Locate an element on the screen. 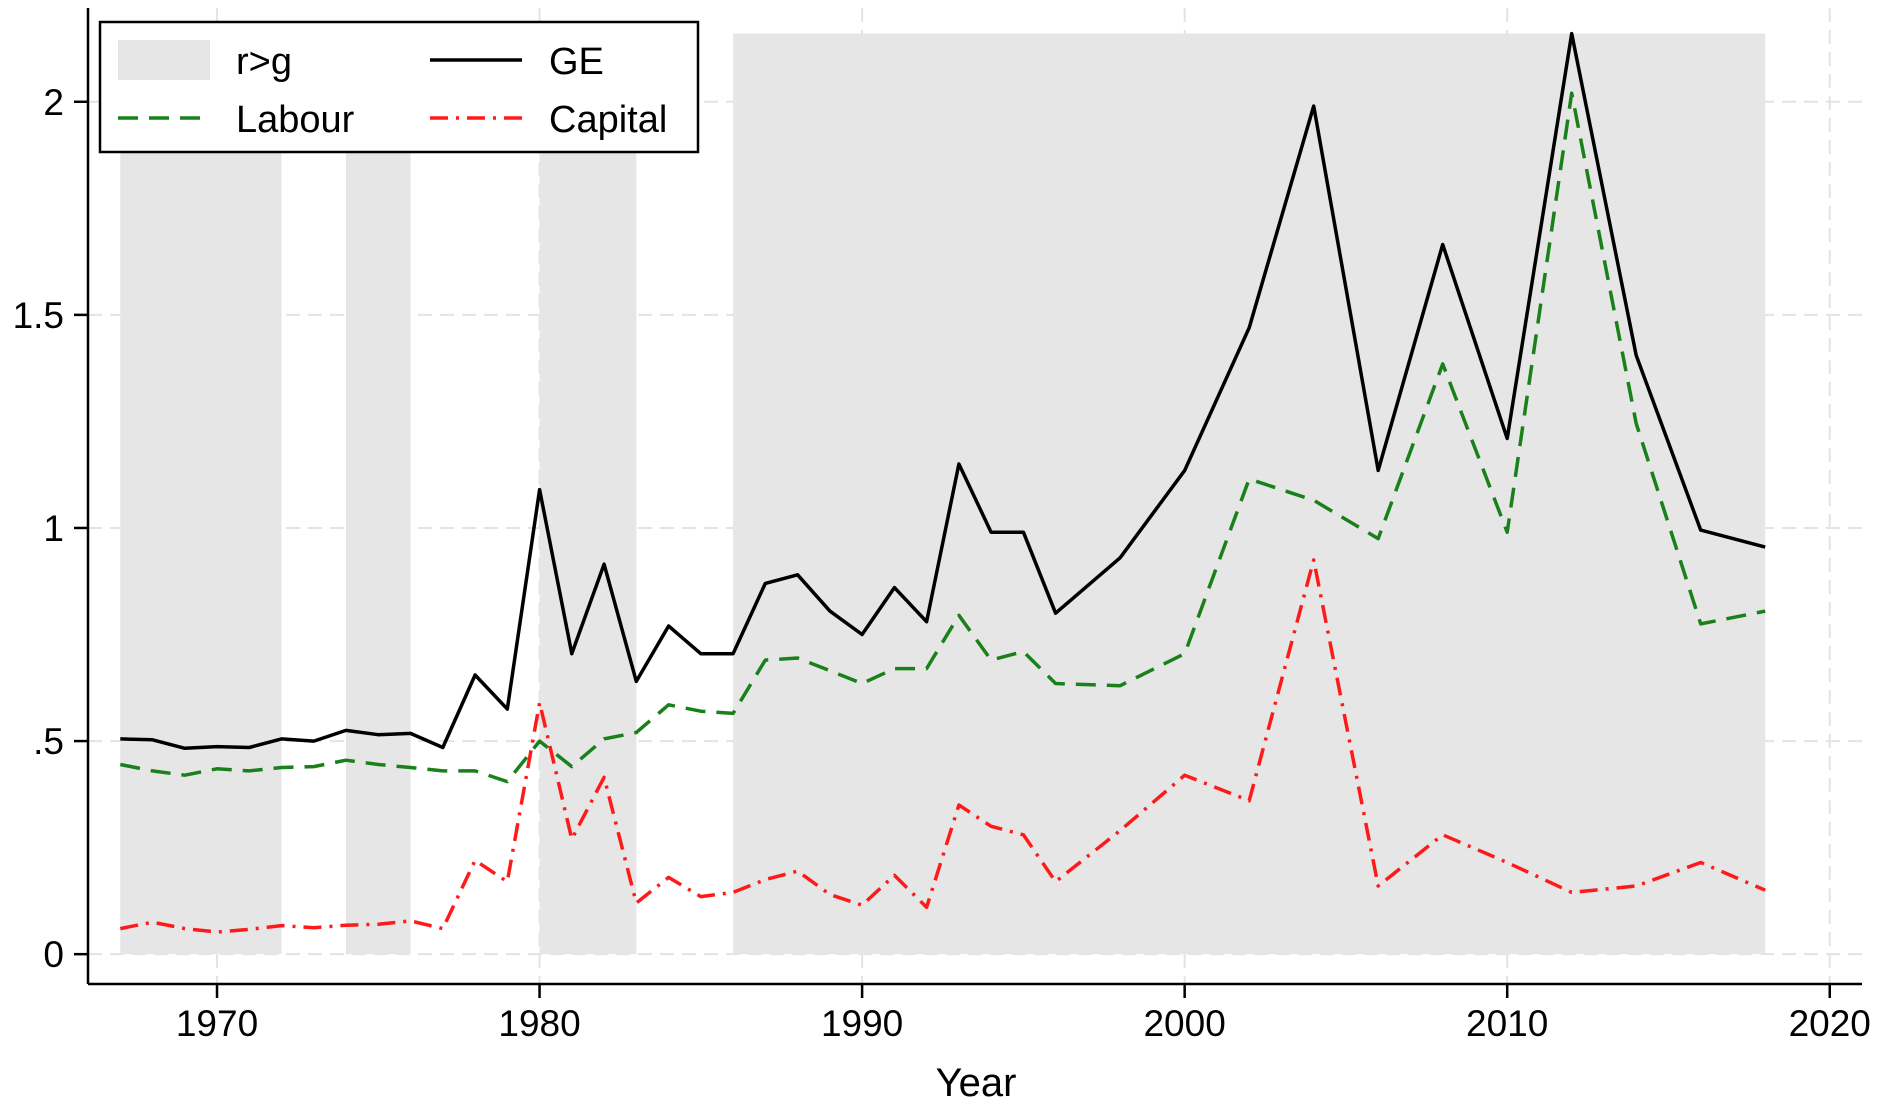 This screenshot has height=1104, width=1890. legend-label-labour: Labour is located at coordinates (295, 120).